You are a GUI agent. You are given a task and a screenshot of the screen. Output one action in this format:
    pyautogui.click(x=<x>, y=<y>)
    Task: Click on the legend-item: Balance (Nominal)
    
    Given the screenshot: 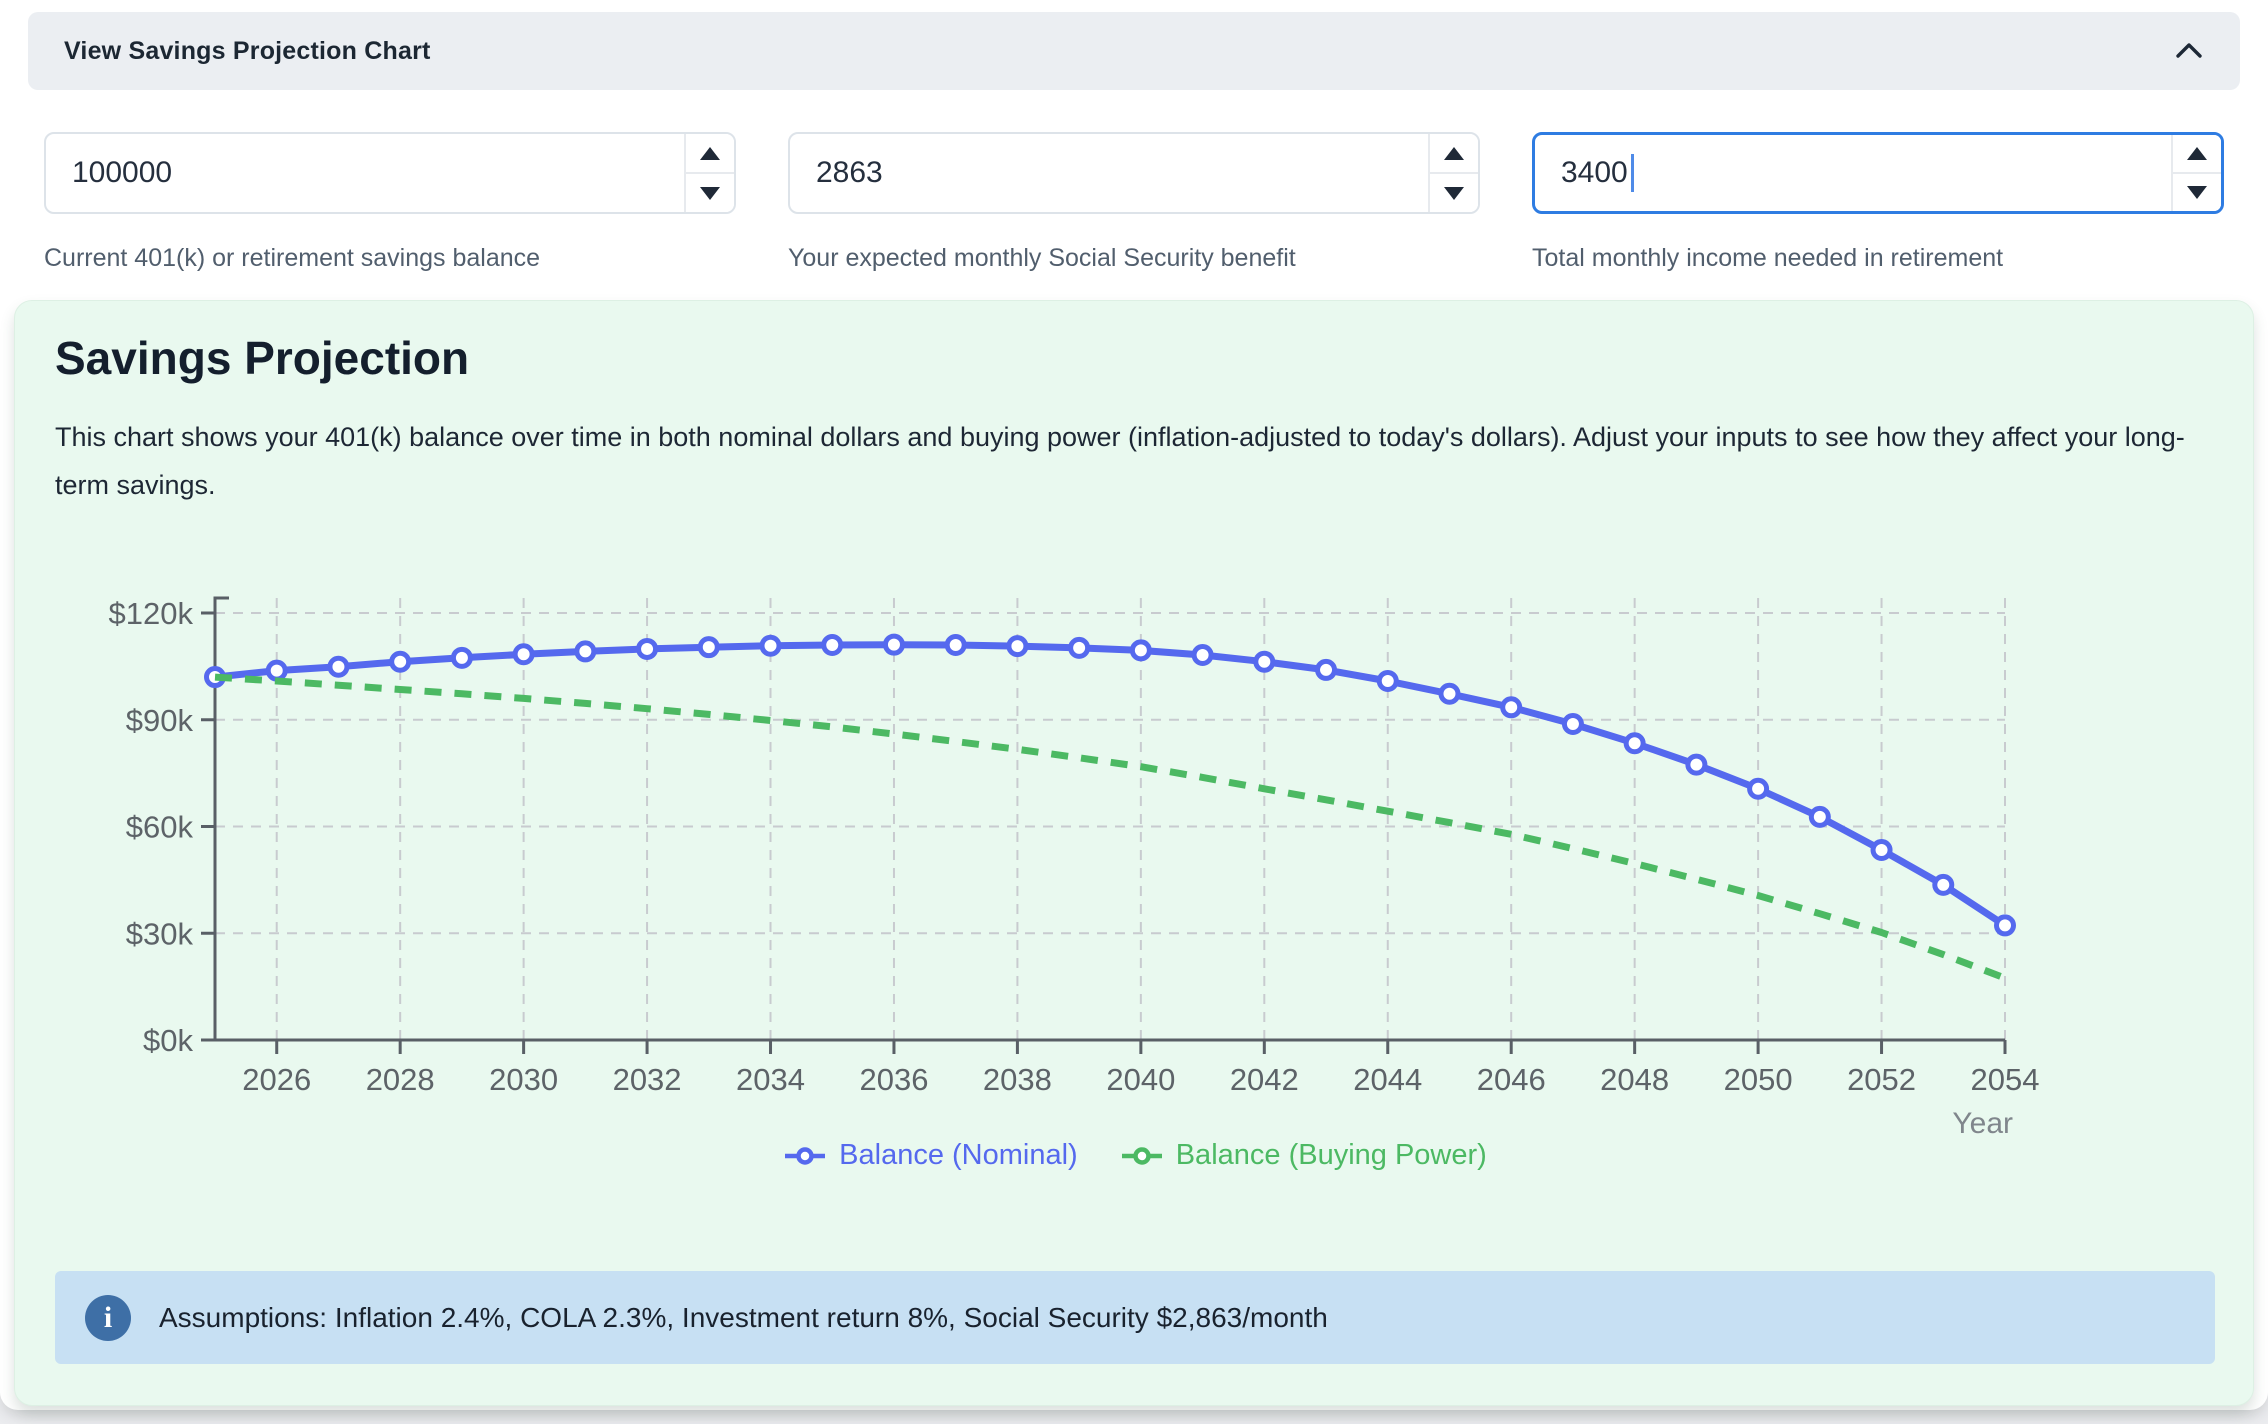 What is the action you would take?
    pyautogui.click(x=930, y=1155)
    